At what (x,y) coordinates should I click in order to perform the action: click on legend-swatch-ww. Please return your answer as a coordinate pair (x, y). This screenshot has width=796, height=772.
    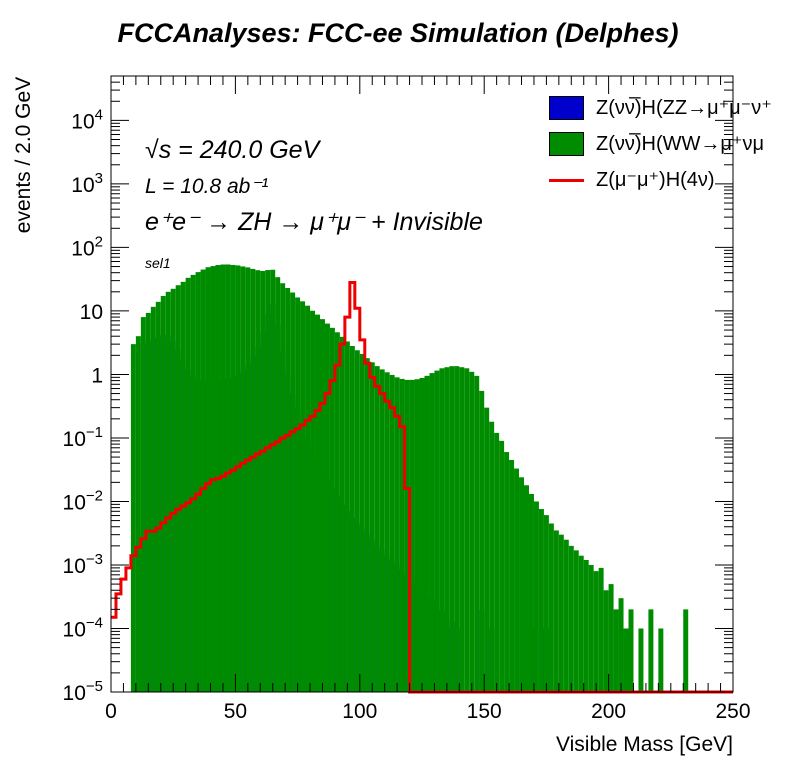
    Looking at the image, I should click on (566, 144).